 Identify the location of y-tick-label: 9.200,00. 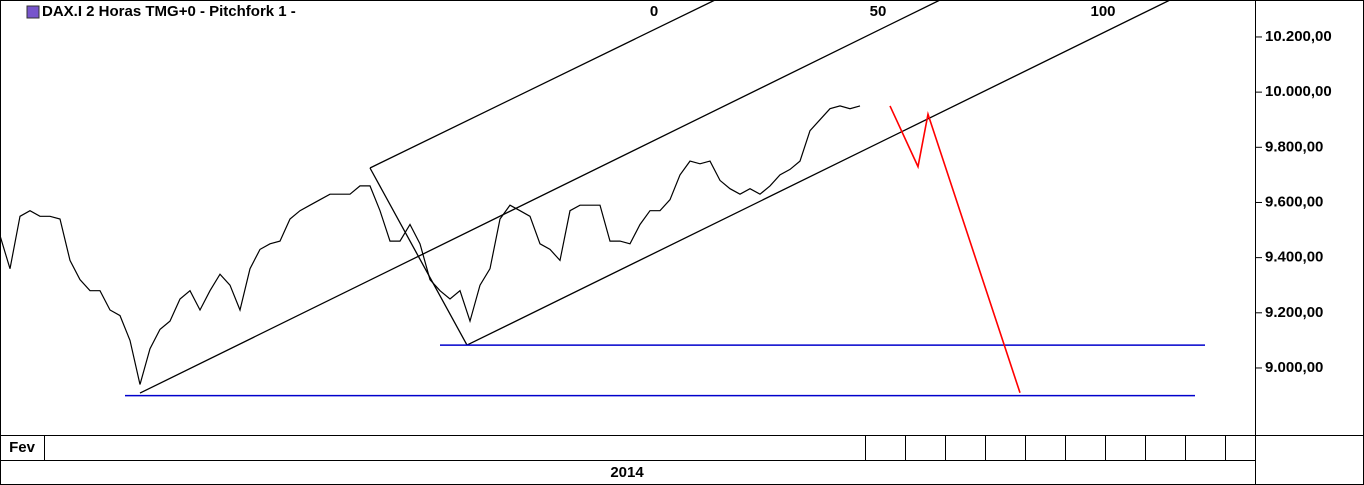
(1294, 312).